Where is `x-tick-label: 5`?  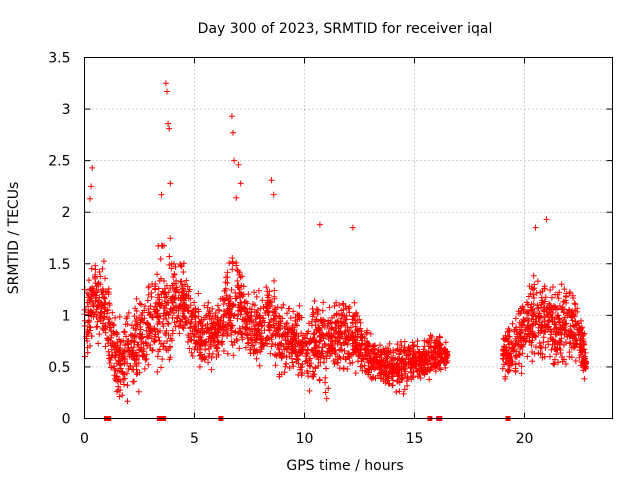
x-tick-label: 5 is located at coordinates (194, 439).